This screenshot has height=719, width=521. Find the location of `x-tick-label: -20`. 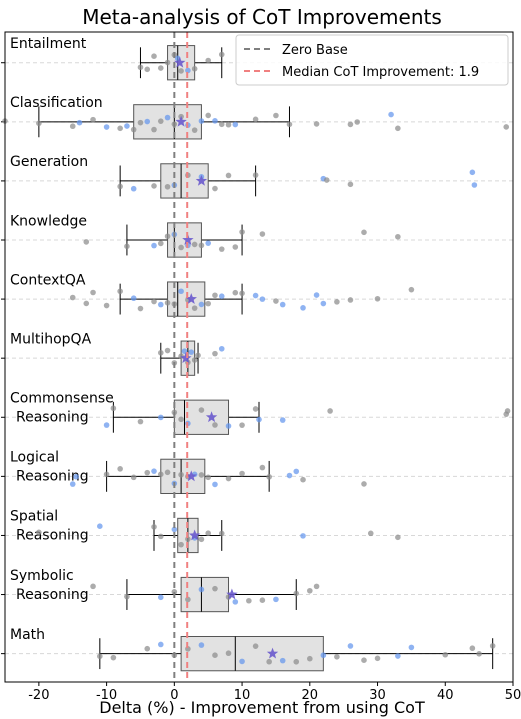

x-tick-label: -20 is located at coordinates (38, 695).